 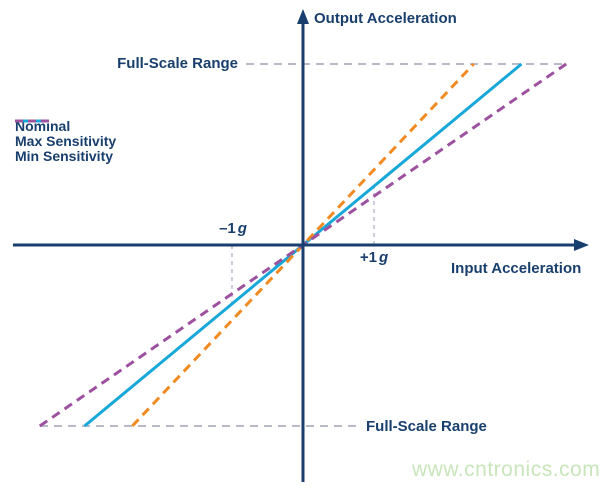 I want to click on full-scale-range-label-top: Full-Scale Range, so click(x=177, y=63).